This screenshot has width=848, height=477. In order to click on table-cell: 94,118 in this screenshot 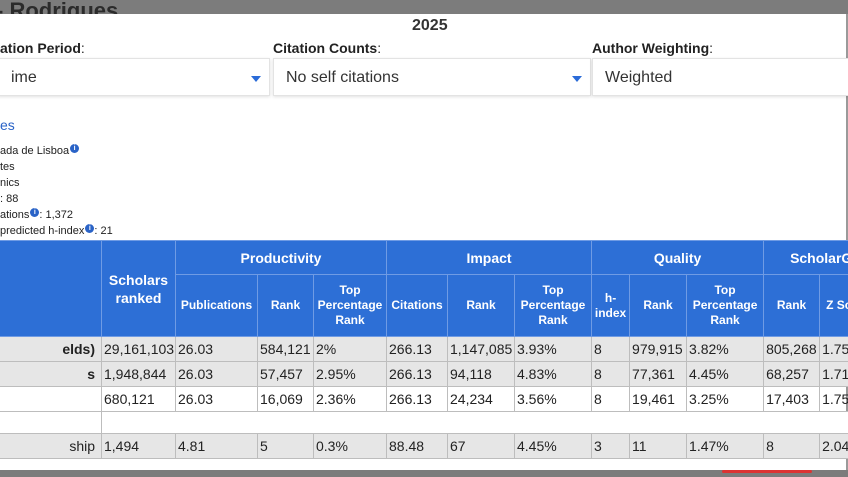, I will do `click(481, 374)`.